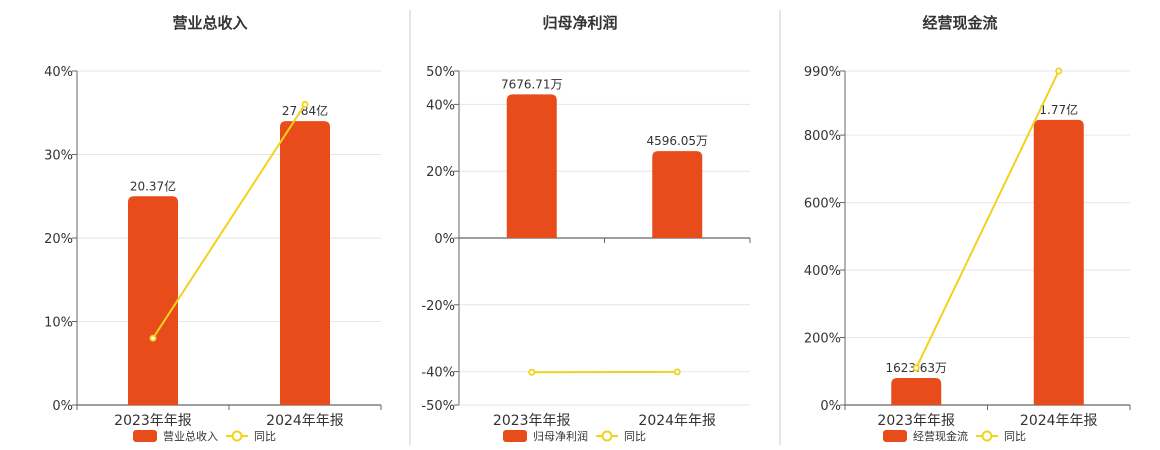 The width and height of the screenshot is (1160, 450). What do you see at coordinates (940, 436) in the screenshot?
I see `legend-bar-label: 经营现金流` at bounding box center [940, 436].